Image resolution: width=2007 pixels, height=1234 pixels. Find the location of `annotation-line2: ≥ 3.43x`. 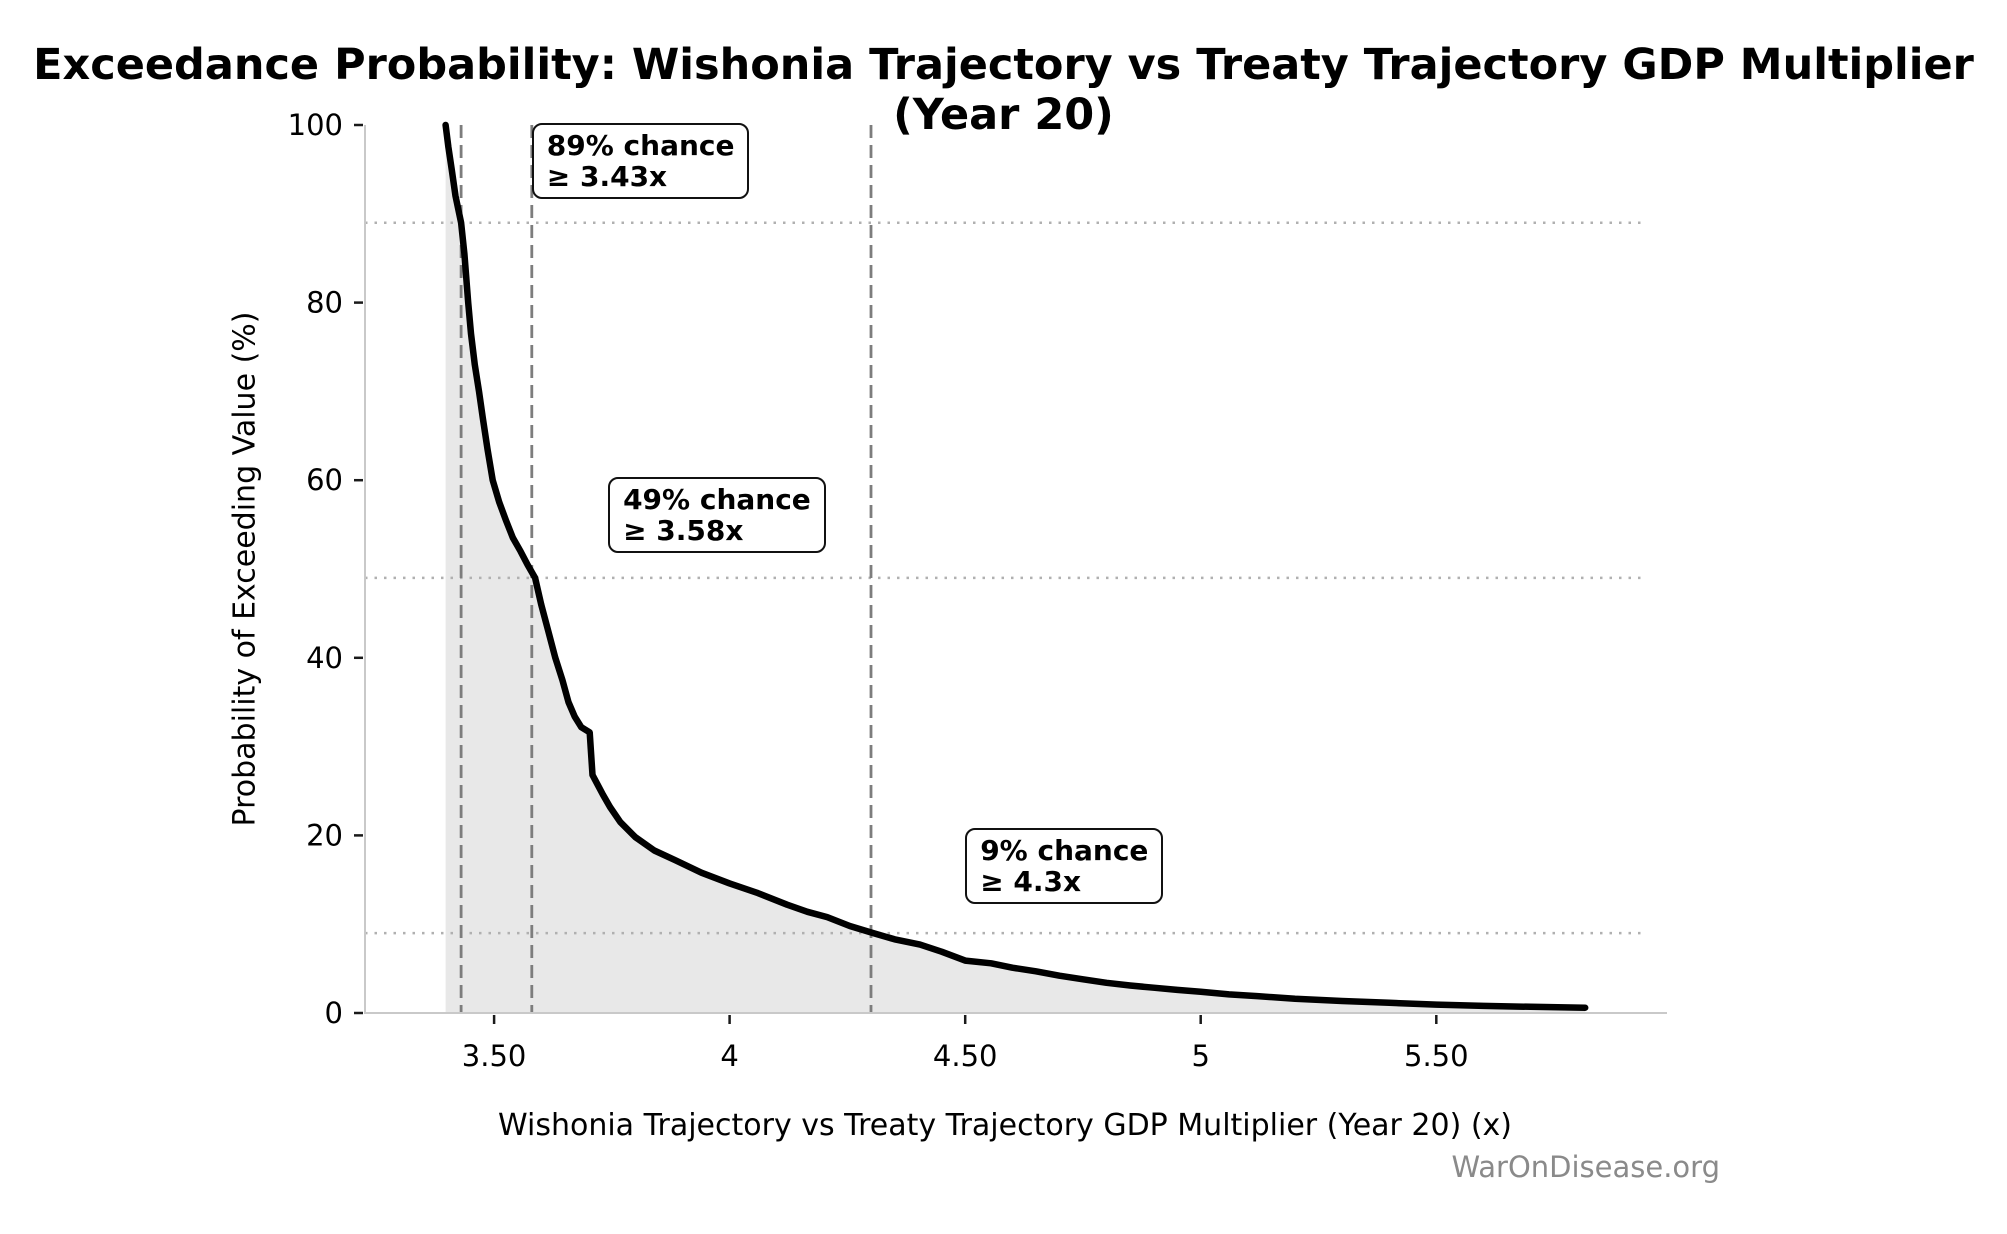

annotation-line2: ≥ 3.43x is located at coordinates (607, 177).